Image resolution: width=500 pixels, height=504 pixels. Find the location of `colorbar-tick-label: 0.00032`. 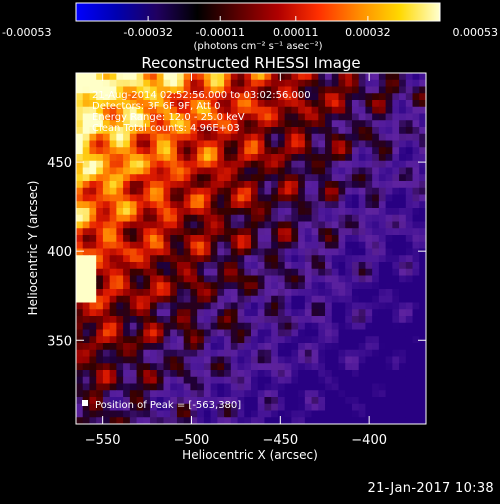

colorbar-tick-label: 0.00032 is located at coordinates (368, 32).